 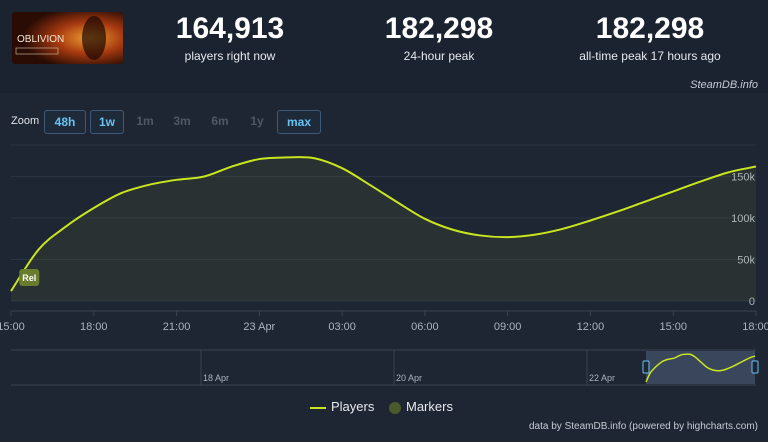 What do you see at coordinates (257, 121) in the screenshot?
I see `zoom-1y-button: 1y` at bounding box center [257, 121].